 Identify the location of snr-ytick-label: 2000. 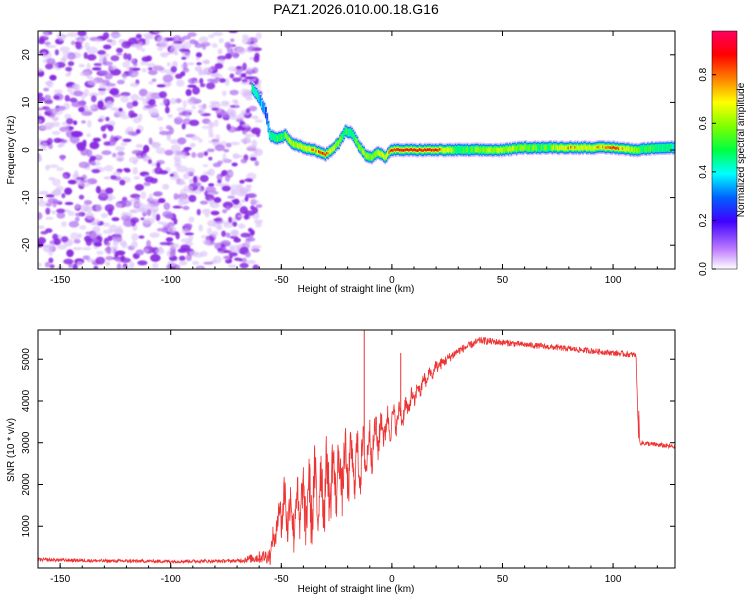
(26, 484).